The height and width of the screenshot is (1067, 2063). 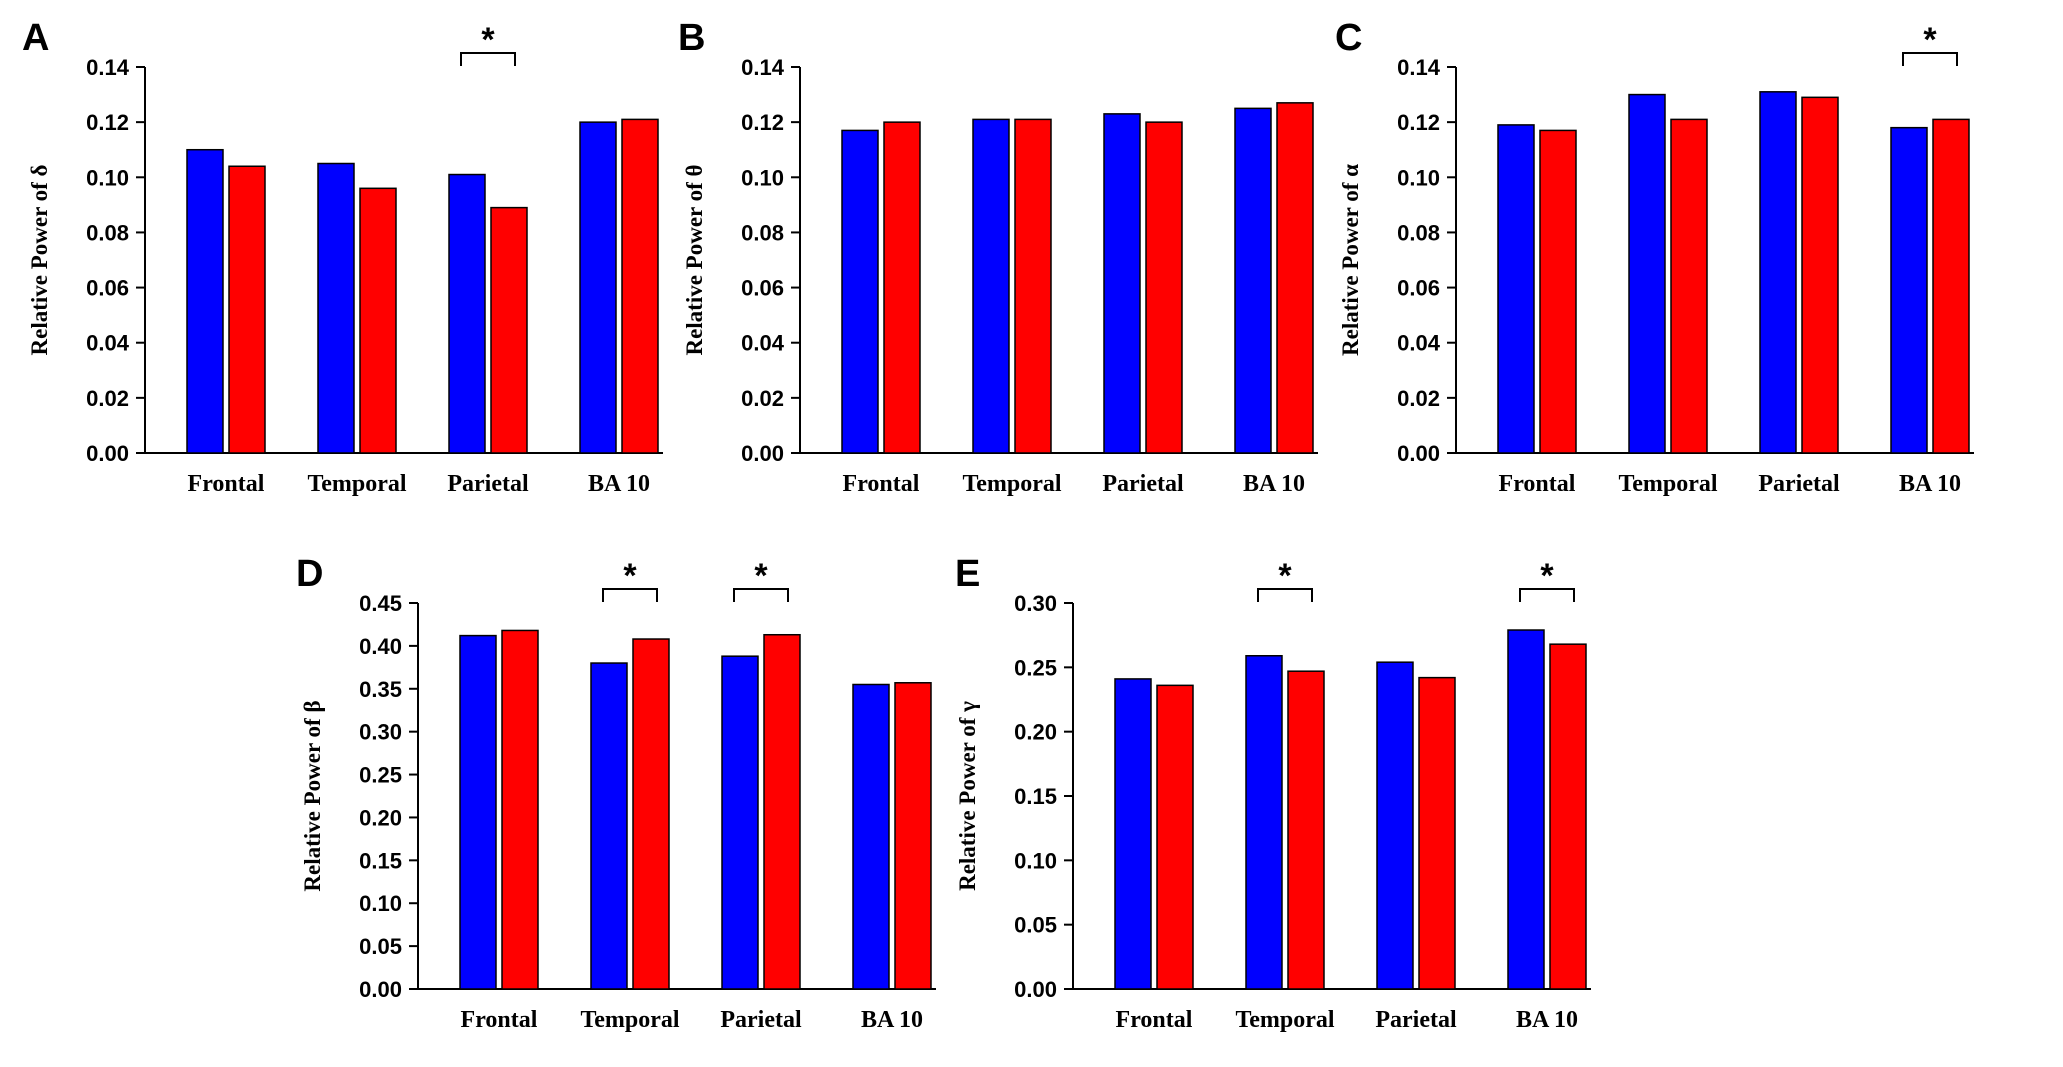 What do you see at coordinates (35, 38) in the screenshot?
I see `panel-letter: A` at bounding box center [35, 38].